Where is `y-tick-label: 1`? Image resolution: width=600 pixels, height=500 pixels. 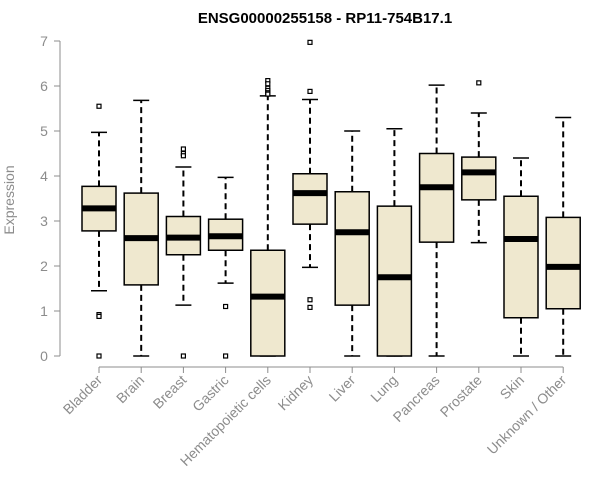 y-tick-label: 1 is located at coordinates (44, 311).